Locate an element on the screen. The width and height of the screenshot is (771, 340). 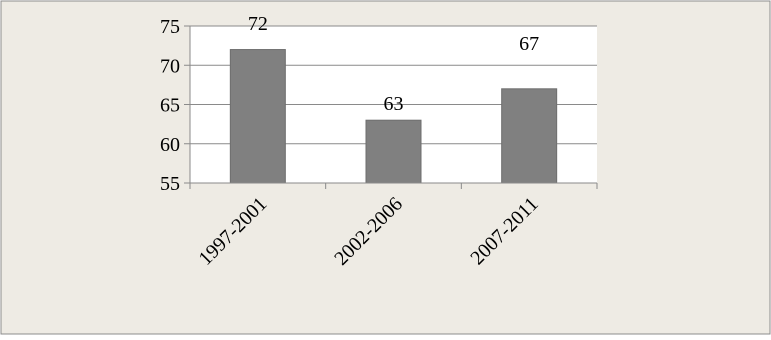
data-label: 63 is located at coordinates (394, 104).